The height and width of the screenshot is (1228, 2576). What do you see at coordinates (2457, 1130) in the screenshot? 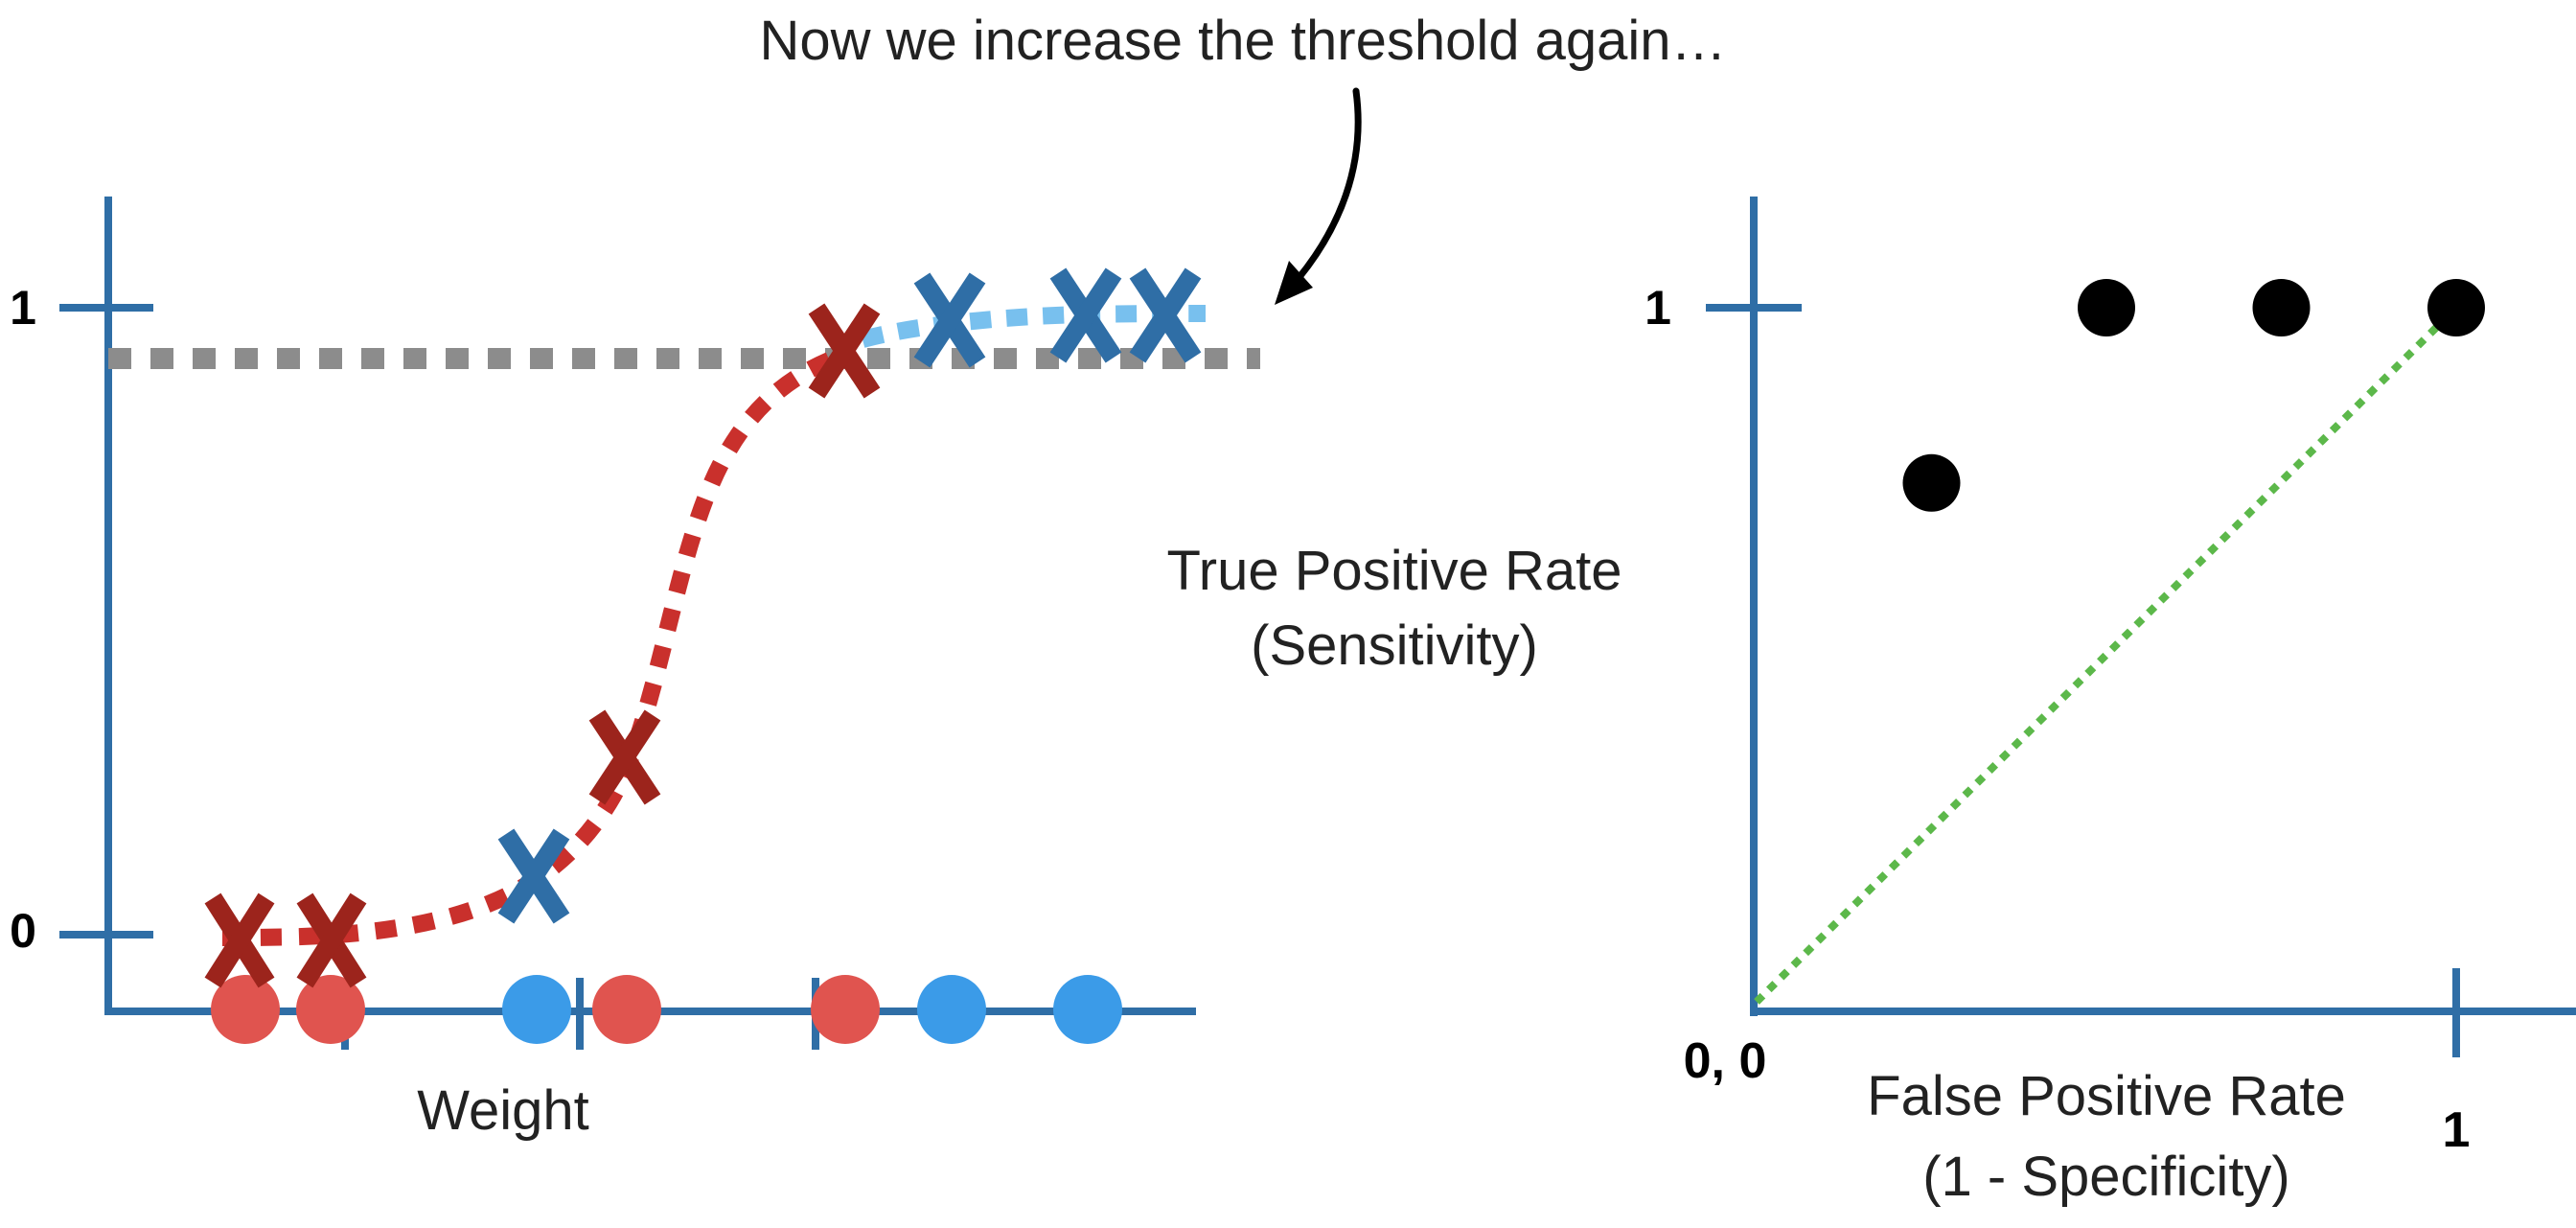
I see `roc-x-tick-label-1: 1` at bounding box center [2457, 1130].